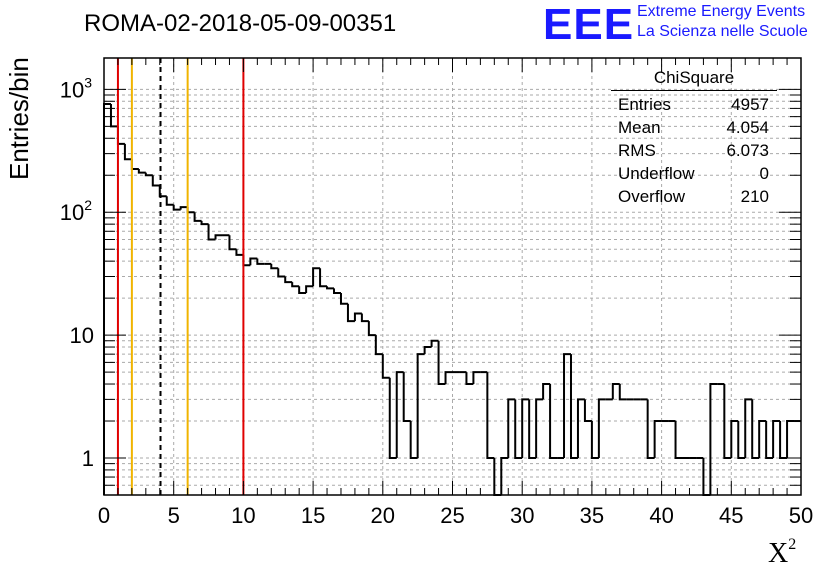 This screenshot has height=572, width=836. I want to click on stats-value: 4.054, so click(747, 127).